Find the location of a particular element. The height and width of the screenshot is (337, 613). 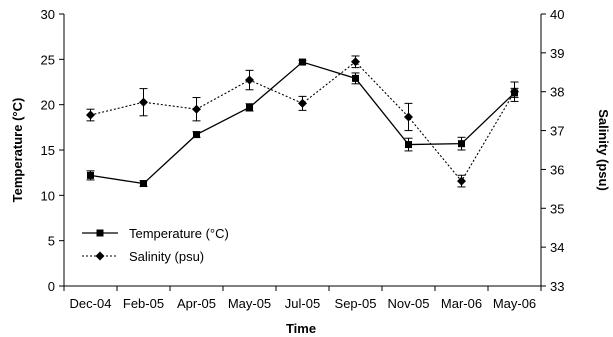

y-right-tick-label: 35 is located at coordinates (557, 208).